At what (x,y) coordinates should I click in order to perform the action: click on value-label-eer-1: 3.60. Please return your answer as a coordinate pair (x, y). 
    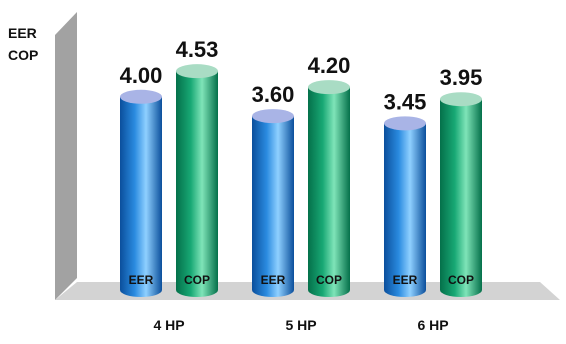
    Looking at the image, I should click on (273, 94).